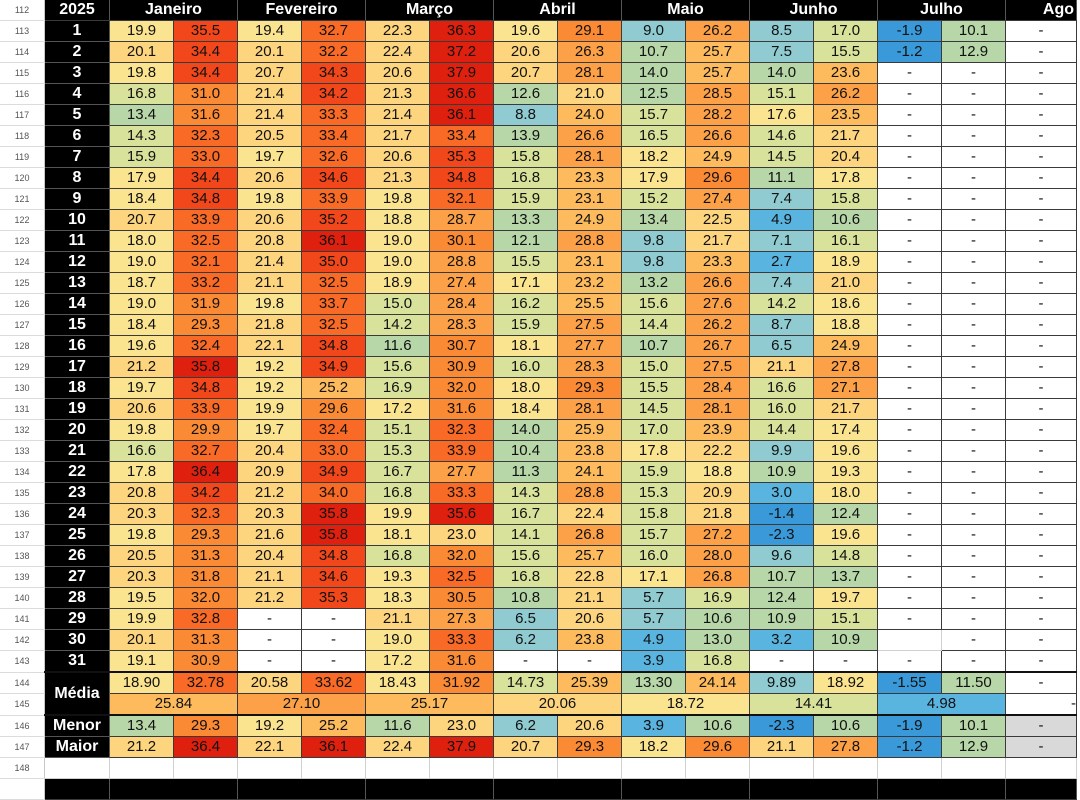  Describe the element at coordinates (77, 409) in the screenshot. I see `day-number: 19` at that location.